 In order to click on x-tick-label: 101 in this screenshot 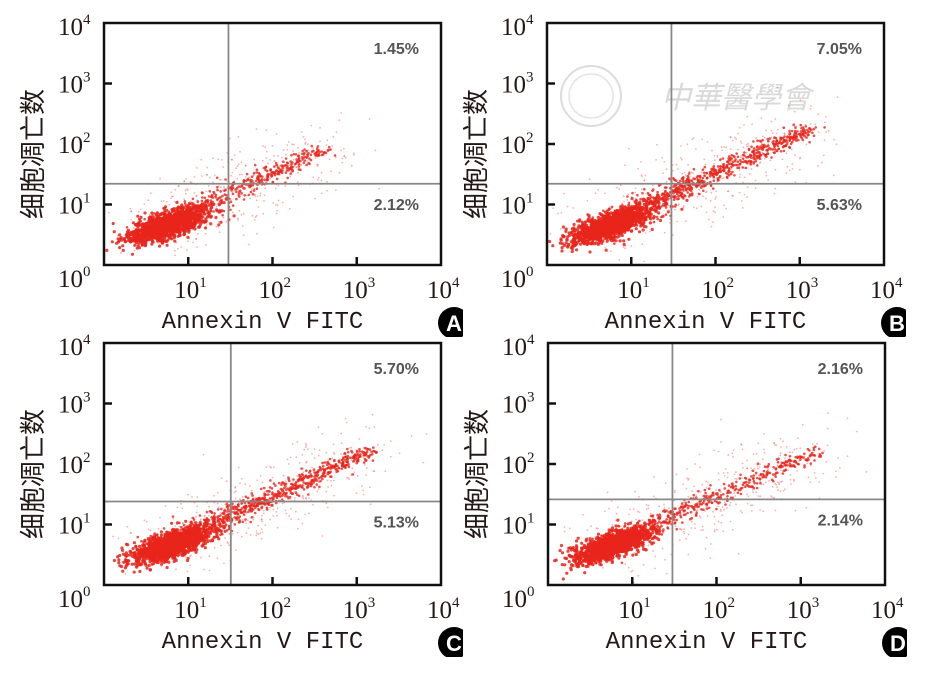, I will do `click(190, 289)`.